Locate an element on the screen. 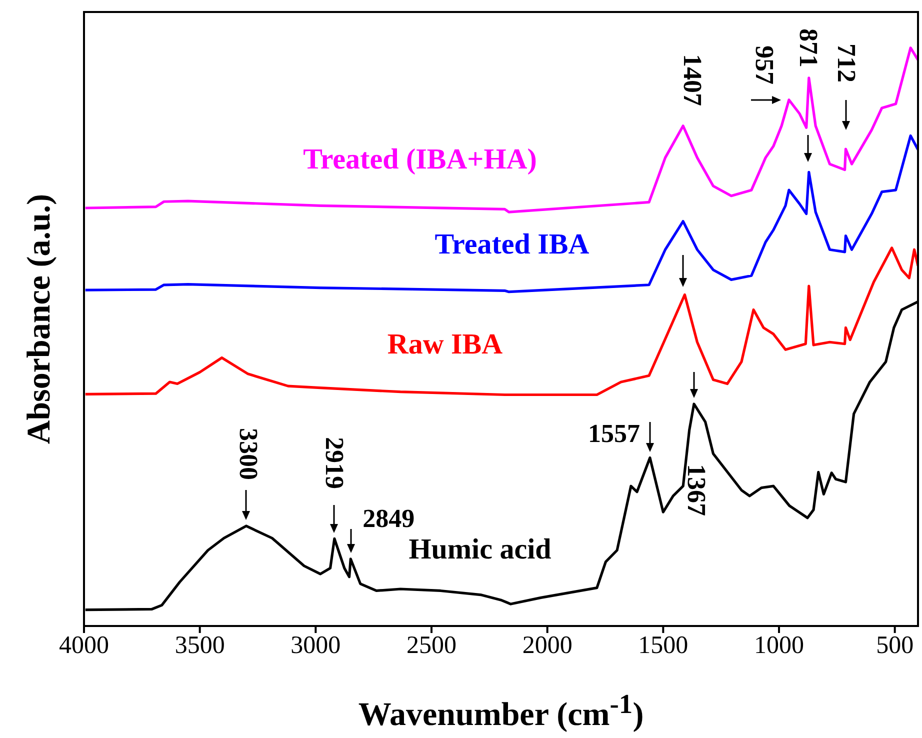  annotation: 3300 is located at coordinates (248, 454).